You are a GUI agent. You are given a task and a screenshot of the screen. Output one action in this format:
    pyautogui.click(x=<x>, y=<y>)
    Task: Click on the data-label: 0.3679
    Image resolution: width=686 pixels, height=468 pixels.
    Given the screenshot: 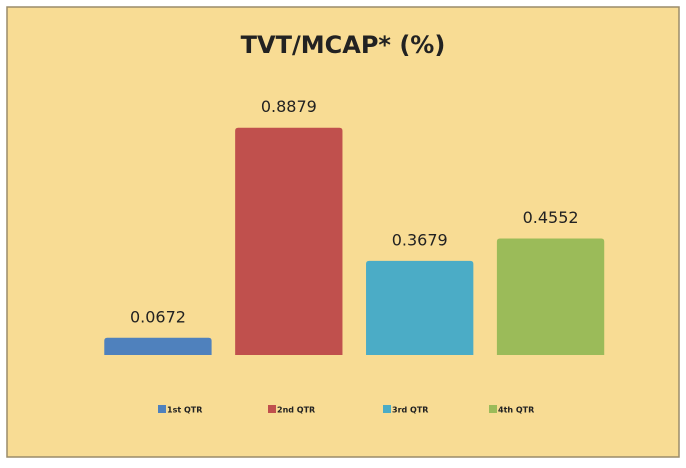 What is the action you would take?
    pyautogui.click(x=420, y=239)
    